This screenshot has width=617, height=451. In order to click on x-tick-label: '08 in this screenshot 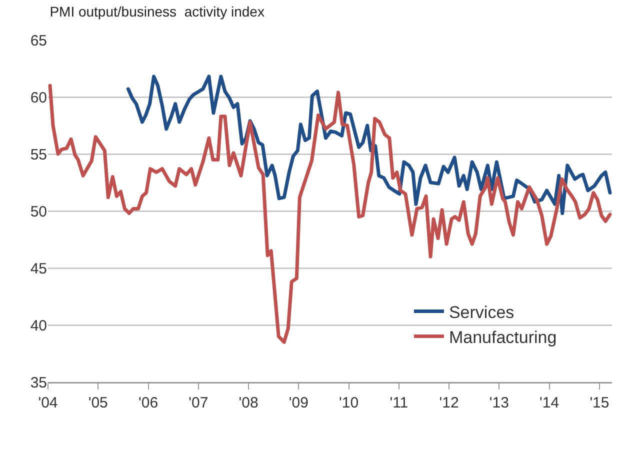, I will do `click(248, 403)`.